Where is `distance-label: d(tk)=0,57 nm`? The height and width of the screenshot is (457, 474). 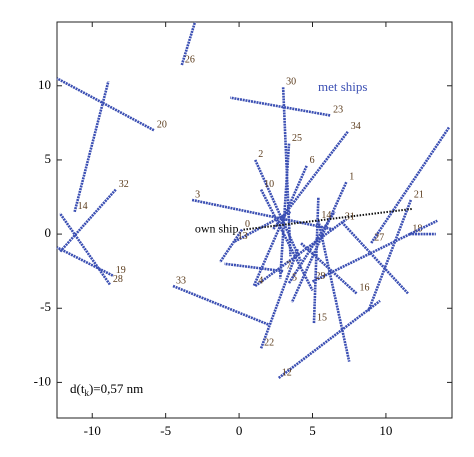 distance-label: d(tk)=0,57 nm is located at coordinates (106, 389).